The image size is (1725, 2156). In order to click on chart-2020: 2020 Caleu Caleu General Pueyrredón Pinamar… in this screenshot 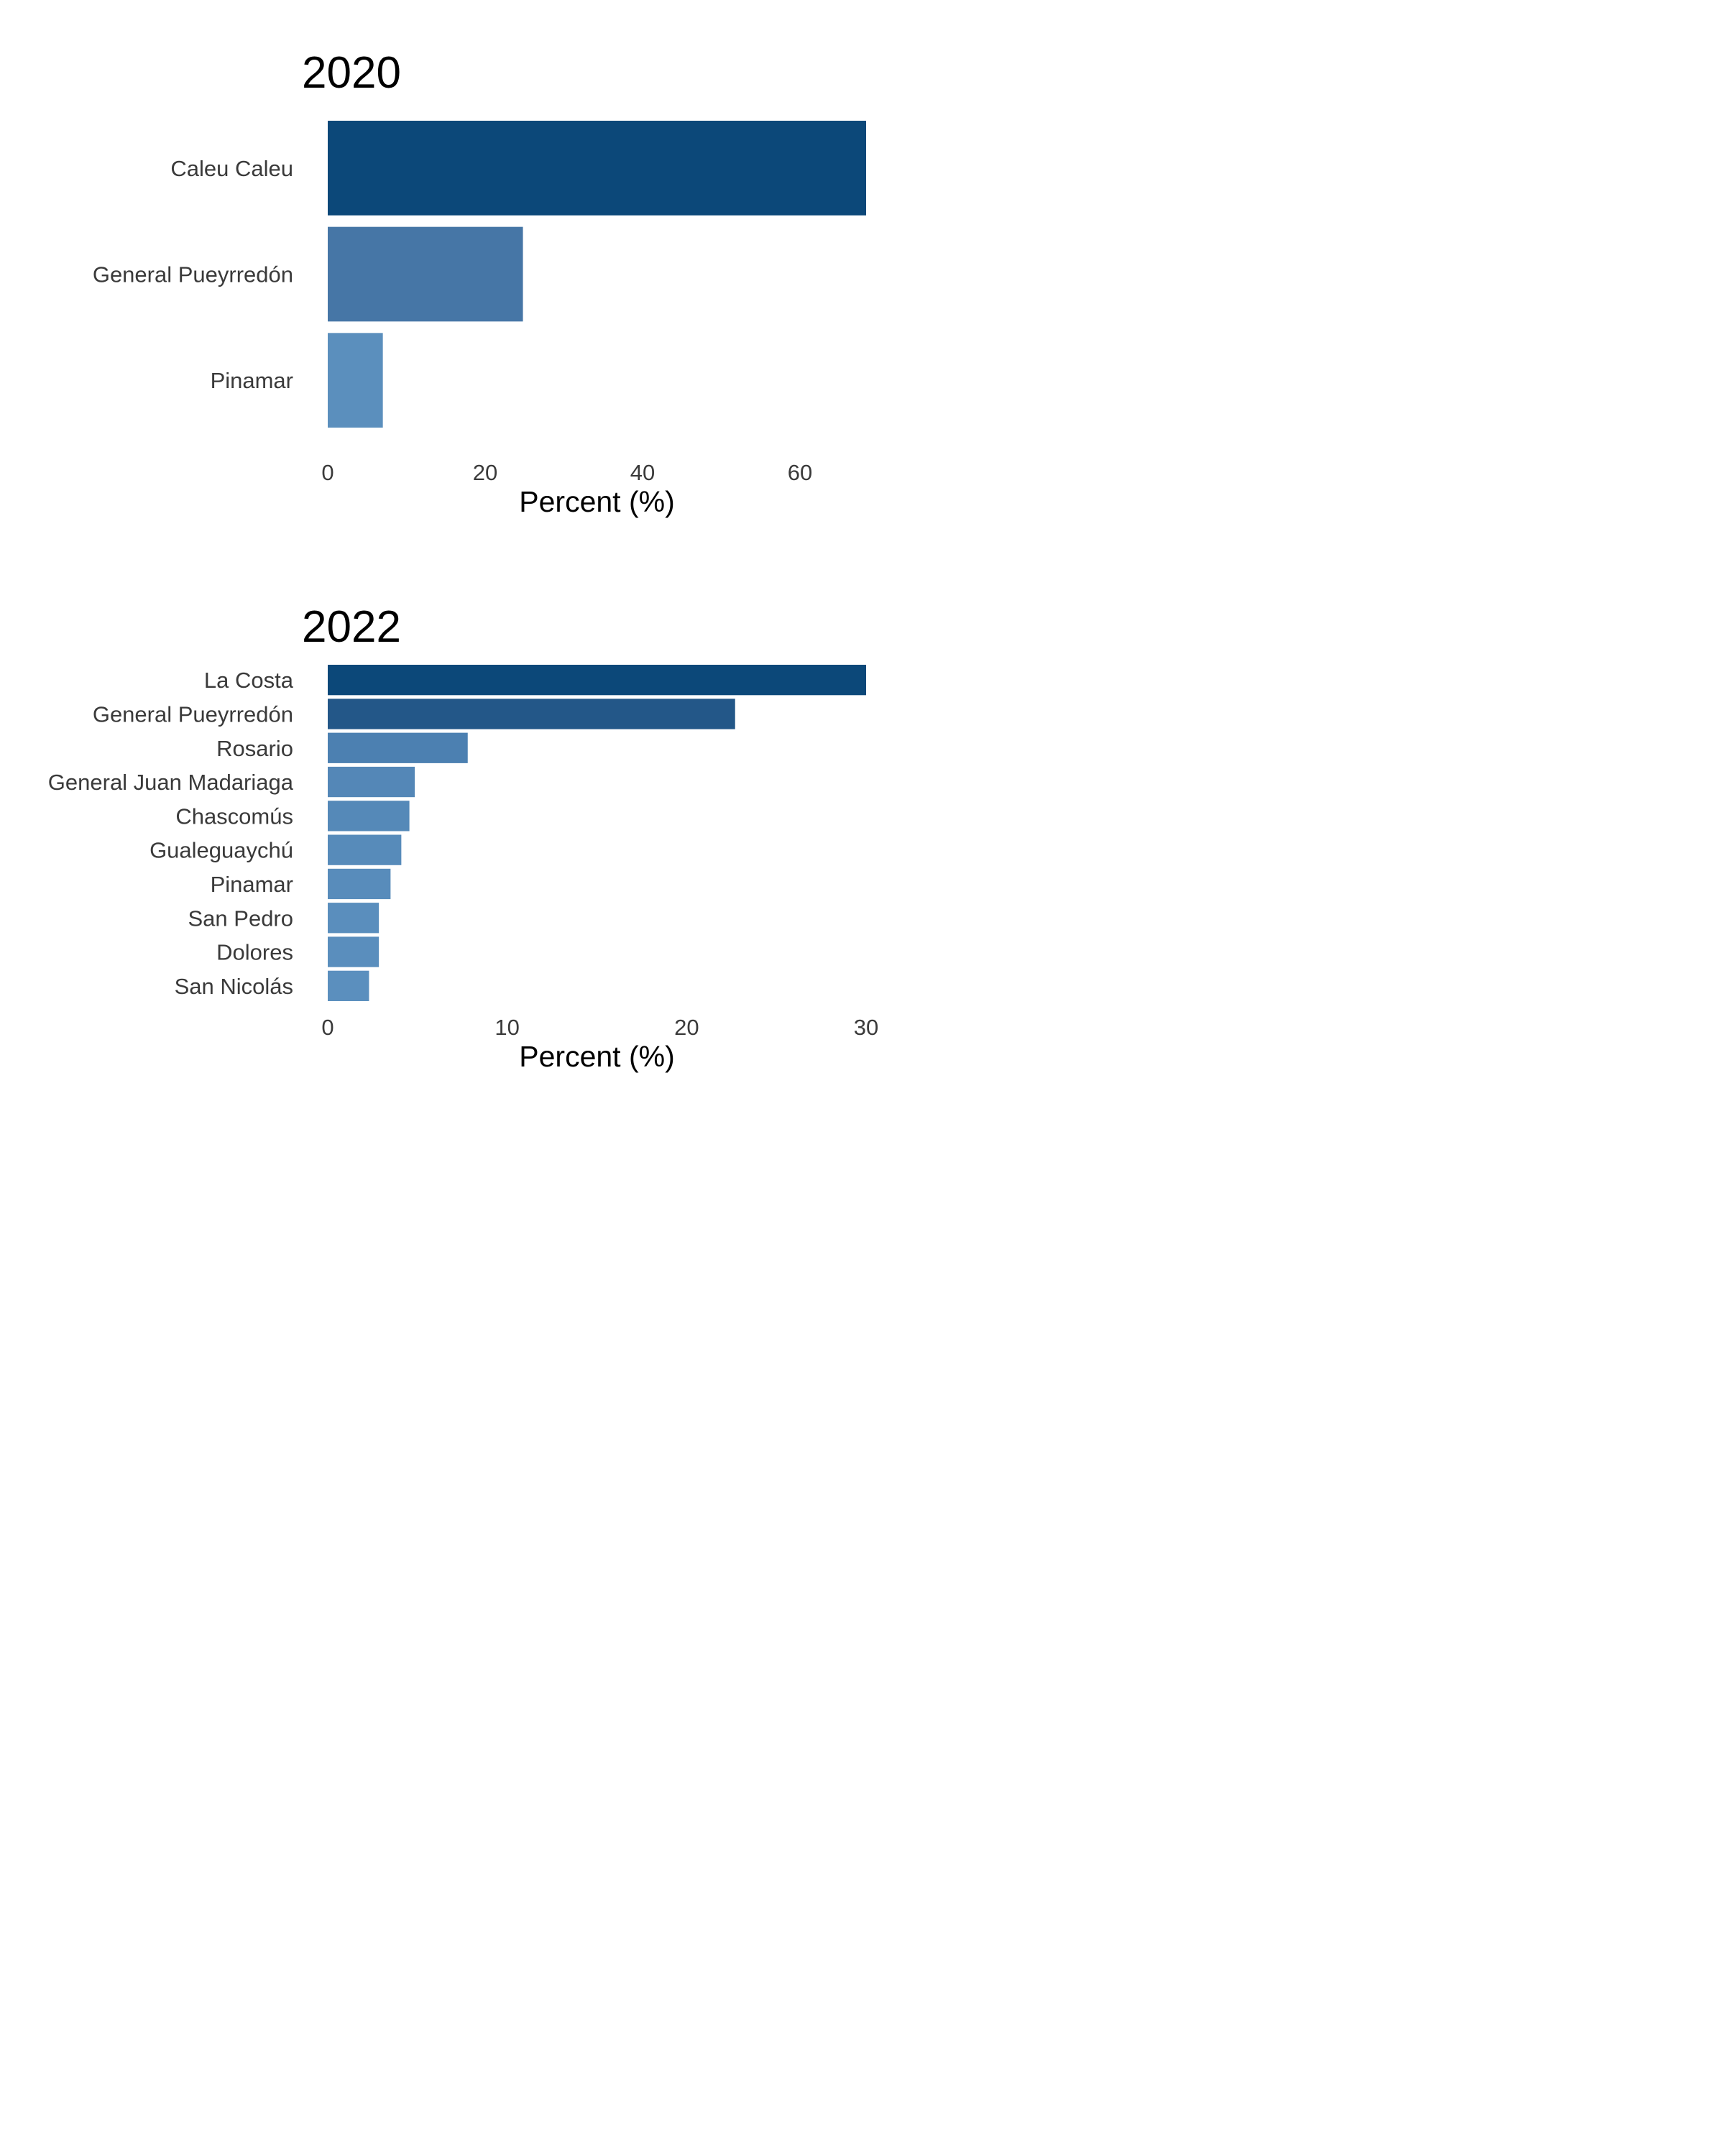, I will do `click(479, 283)`.